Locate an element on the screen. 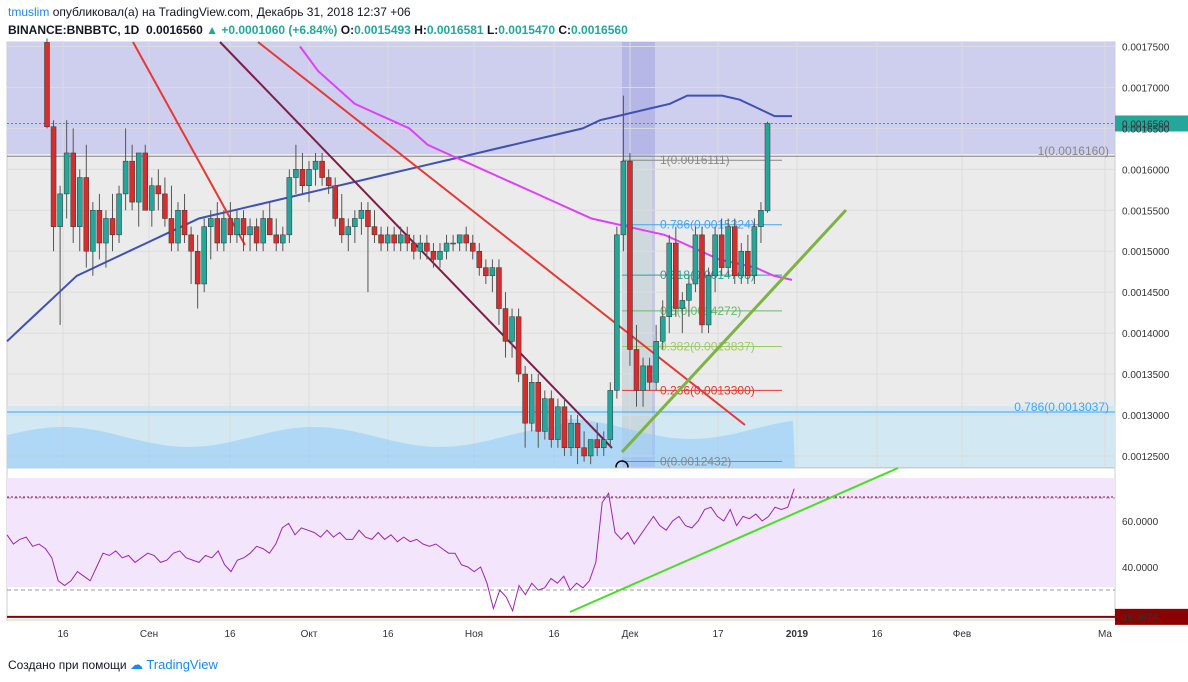  tradingview-logo-text: TradingView is located at coordinates (182, 664).